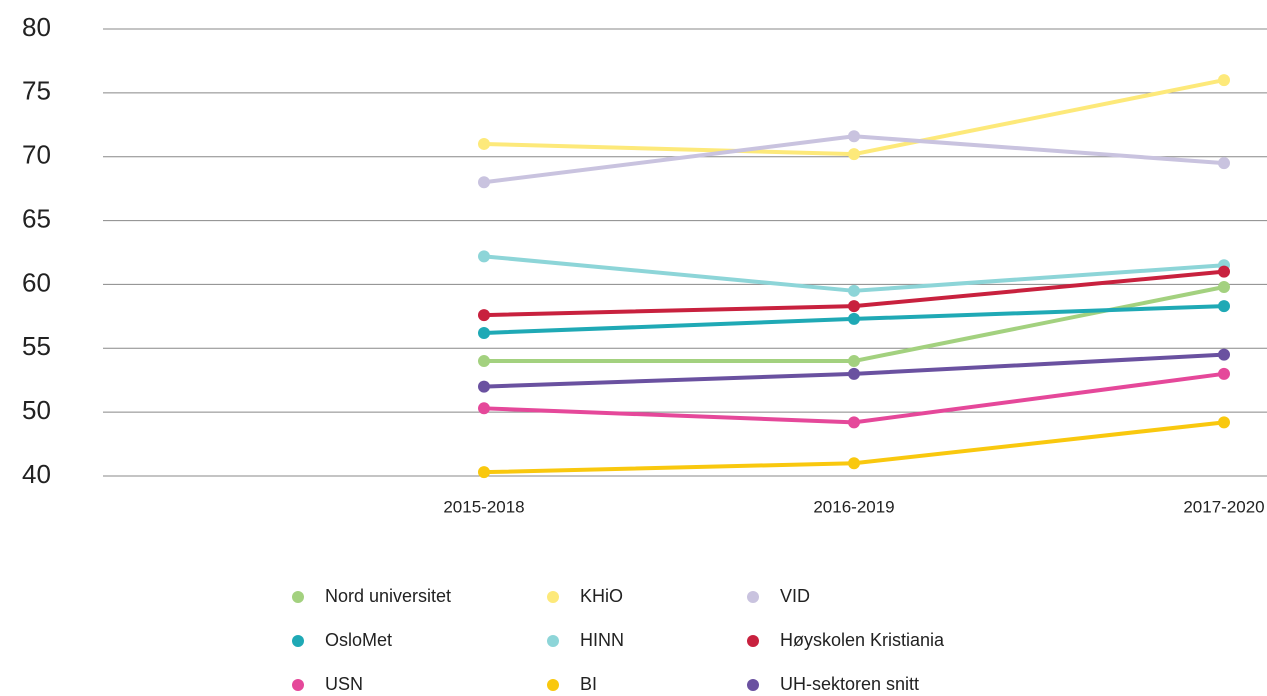 Image resolution: width=1267 pixels, height=696 pixels. I want to click on legend-label: Nord universitet, so click(388, 596).